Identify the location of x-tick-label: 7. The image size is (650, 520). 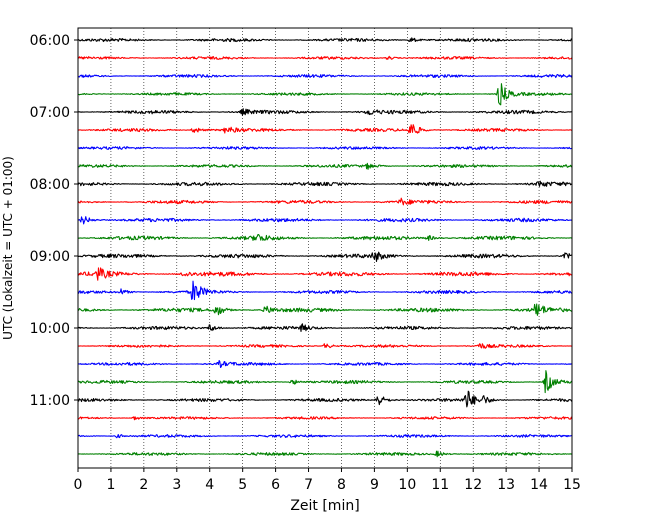
(308, 485).